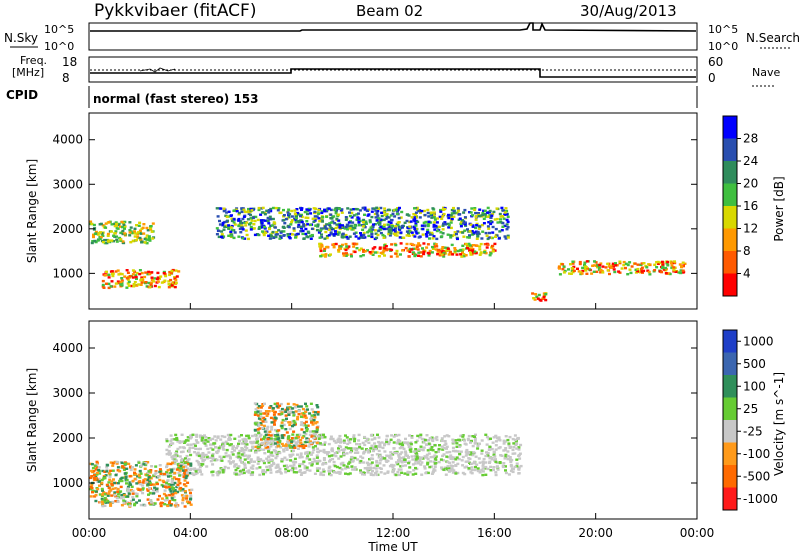  What do you see at coordinates (760, 499) in the screenshot?
I see `velocity-colorbar-tick-label: -1000` at bounding box center [760, 499].